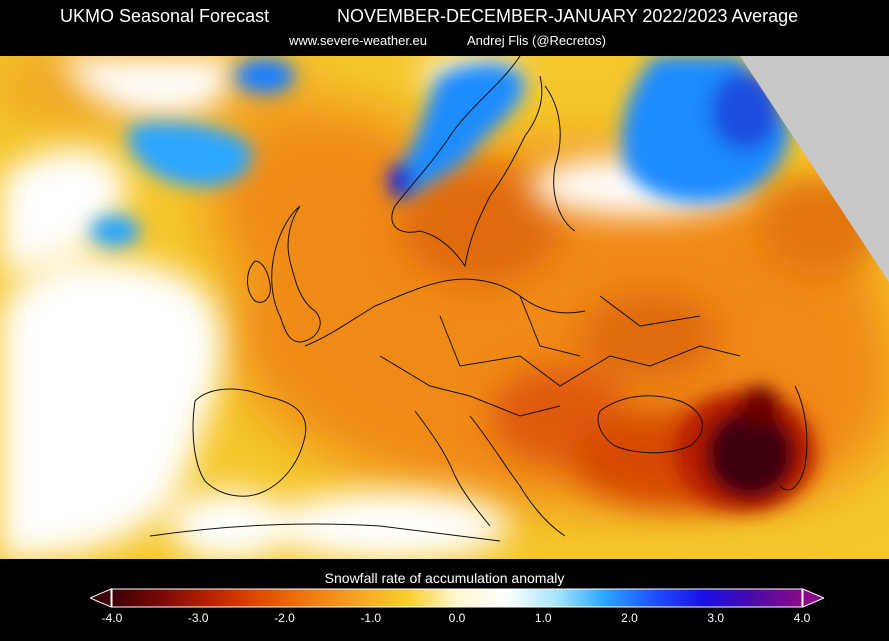 The height and width of the screenshot is (641, 889). I want to click on colorbar-left-arrow, so click(101, 598).